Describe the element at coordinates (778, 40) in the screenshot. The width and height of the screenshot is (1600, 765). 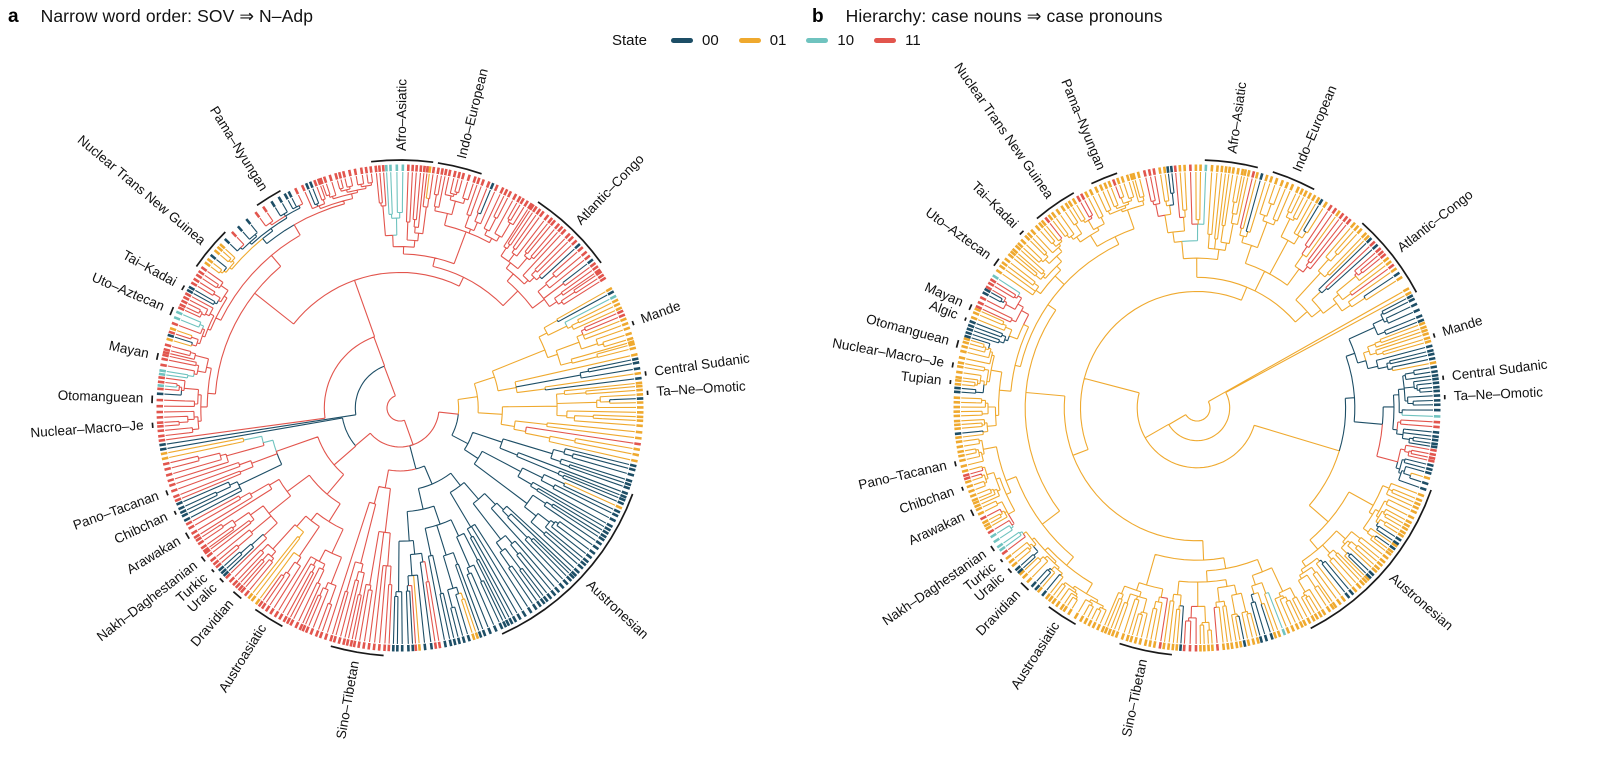
I see `state-01-label: 01` at that location.